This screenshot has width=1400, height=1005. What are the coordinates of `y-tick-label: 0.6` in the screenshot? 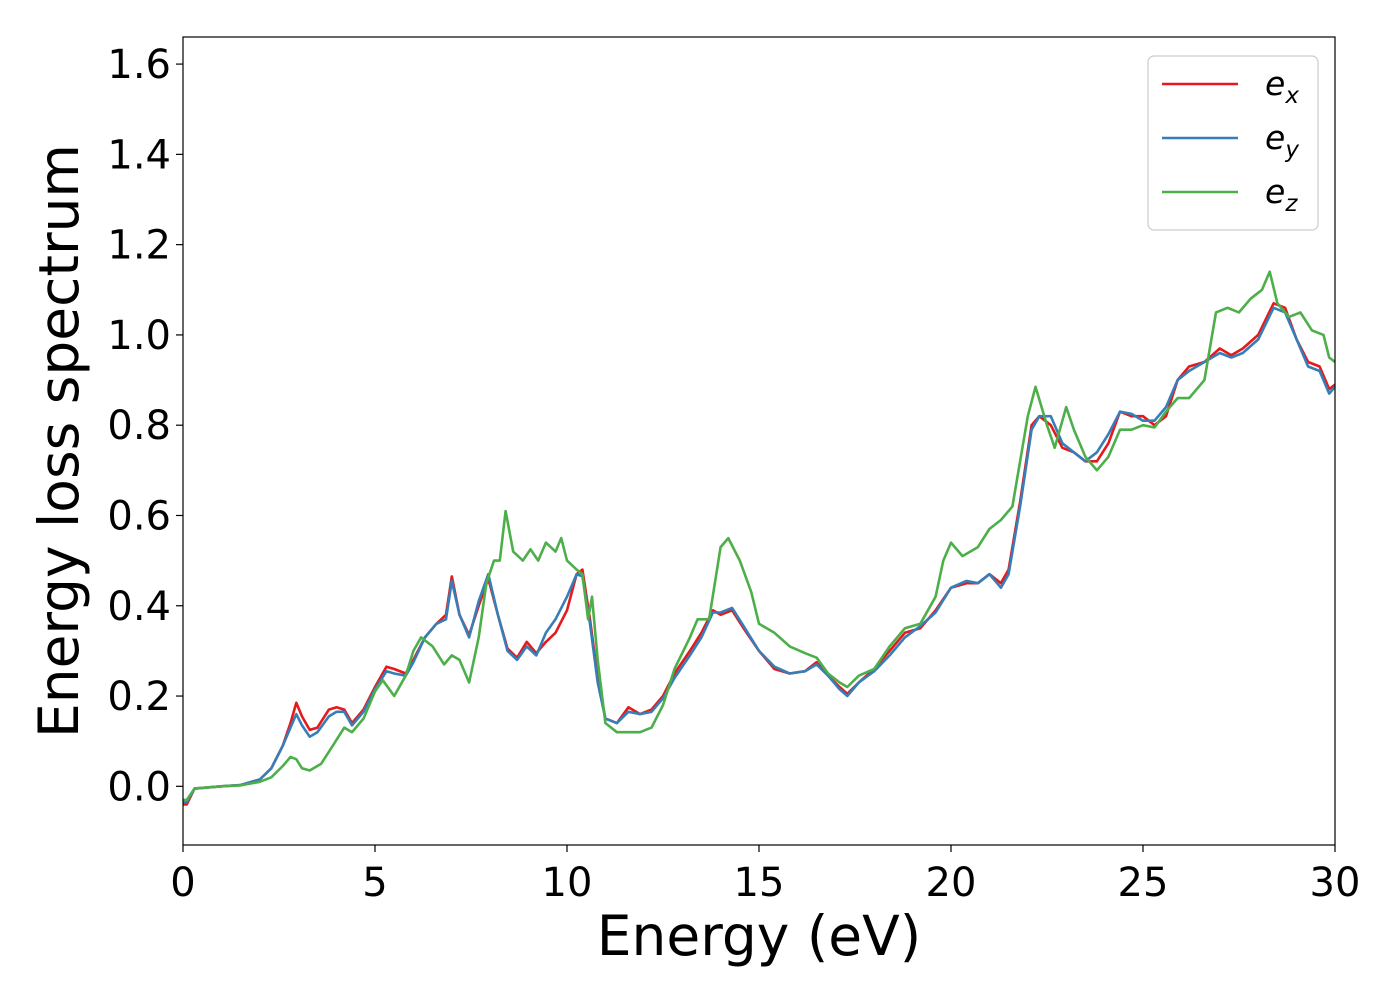 It's located at (139, 516).